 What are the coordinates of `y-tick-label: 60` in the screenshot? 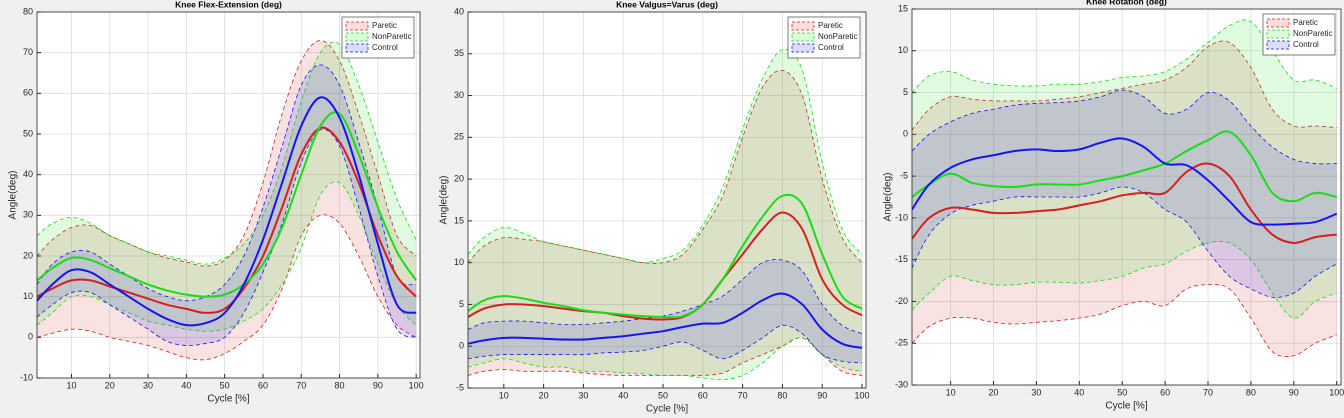 It's located at (28, 93).